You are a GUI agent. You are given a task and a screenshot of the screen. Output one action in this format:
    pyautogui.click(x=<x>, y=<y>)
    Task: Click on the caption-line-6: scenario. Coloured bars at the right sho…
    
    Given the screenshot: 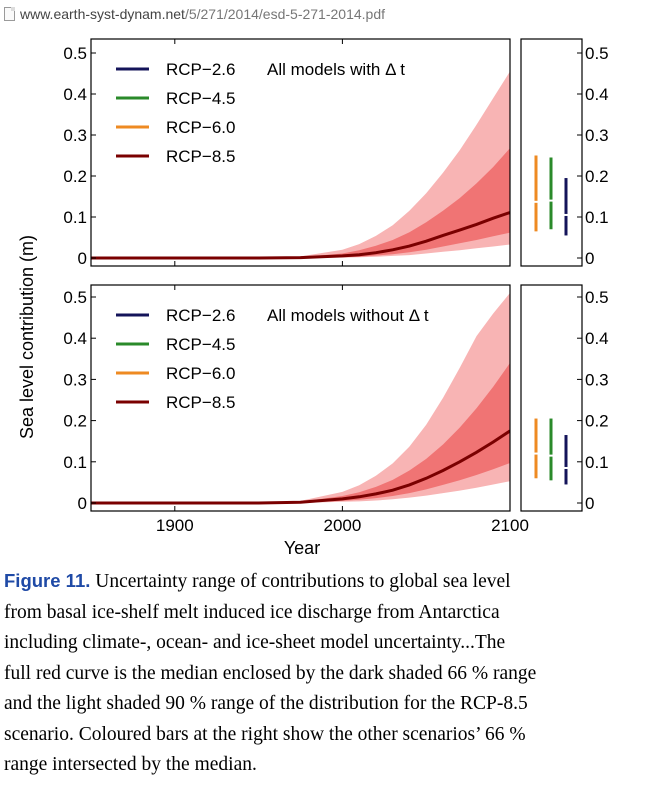 What is the action you would take?
    pyautogui.click(x=265, y=734)
    